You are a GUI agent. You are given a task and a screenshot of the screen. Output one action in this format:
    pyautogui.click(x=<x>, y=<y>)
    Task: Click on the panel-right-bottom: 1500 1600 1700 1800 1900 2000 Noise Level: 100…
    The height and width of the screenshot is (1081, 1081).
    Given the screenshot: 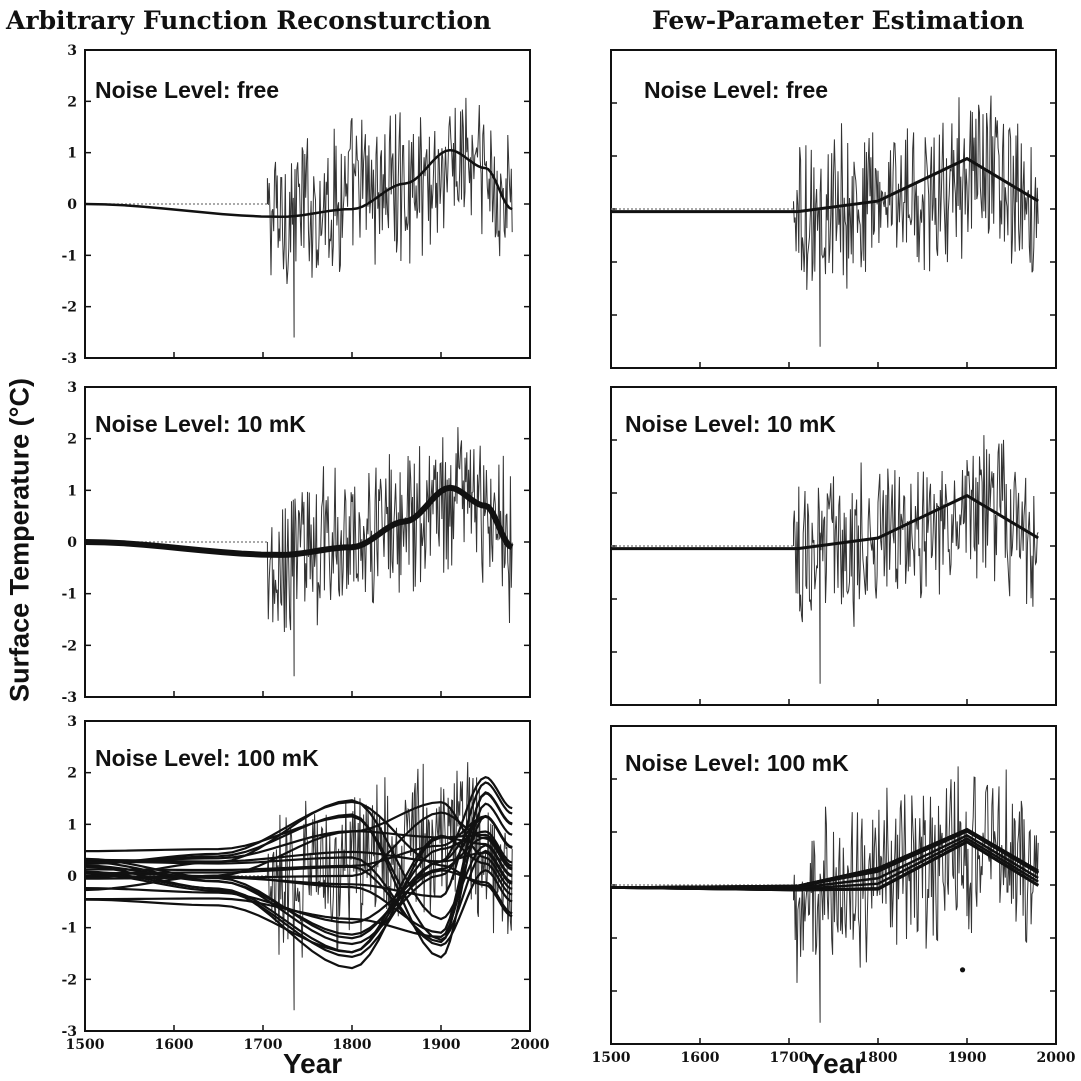 What is the action you would take?
    pyautogui.click(x=834, y=895)
    